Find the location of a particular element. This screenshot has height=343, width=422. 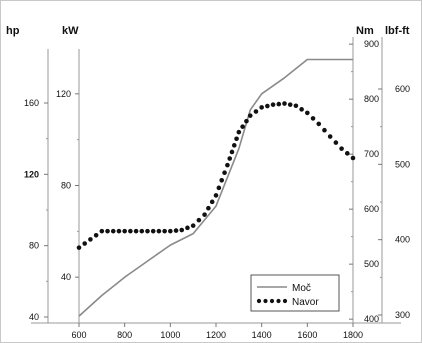

nm-tick-label: 700 is located at coordinates (371, 154).